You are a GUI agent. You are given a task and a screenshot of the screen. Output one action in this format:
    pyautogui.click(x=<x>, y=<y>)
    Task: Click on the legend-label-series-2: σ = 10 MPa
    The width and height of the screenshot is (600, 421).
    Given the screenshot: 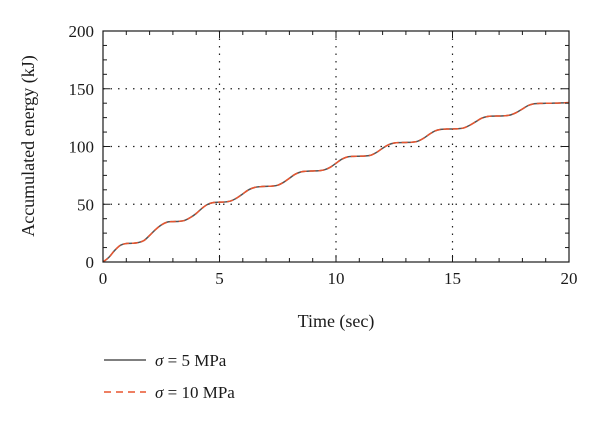 What is the action you would take?
    pyautogui.click(x=195, y=392)
    